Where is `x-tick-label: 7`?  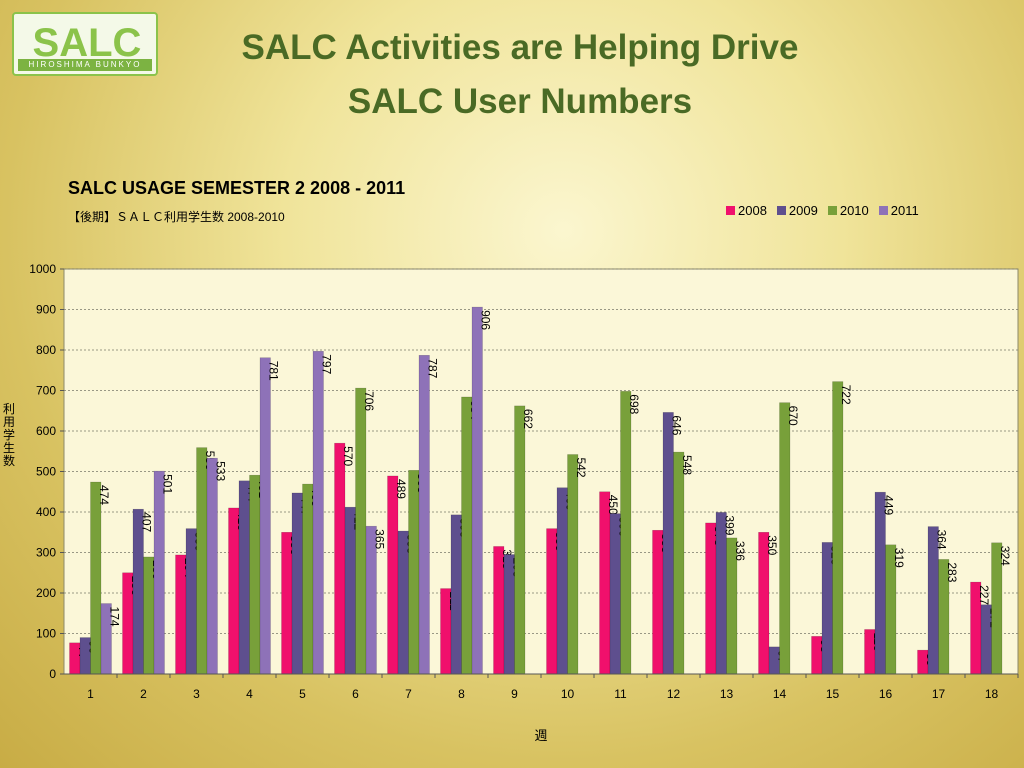 x-tick-label: 7 is located at coordinates (408, 694).